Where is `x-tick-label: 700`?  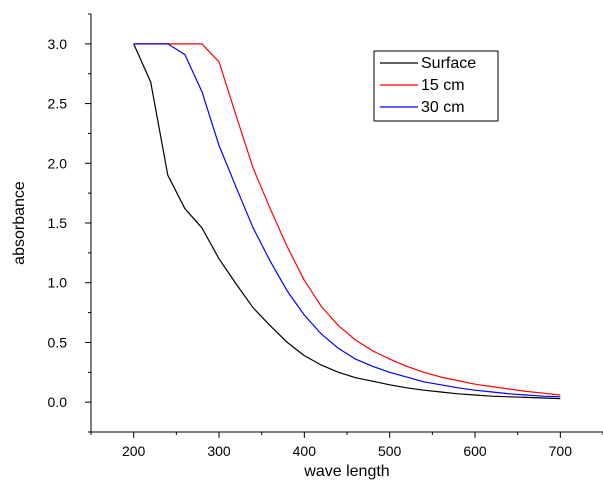 x-tick-label: 700 is located at coordinates (561, 451).